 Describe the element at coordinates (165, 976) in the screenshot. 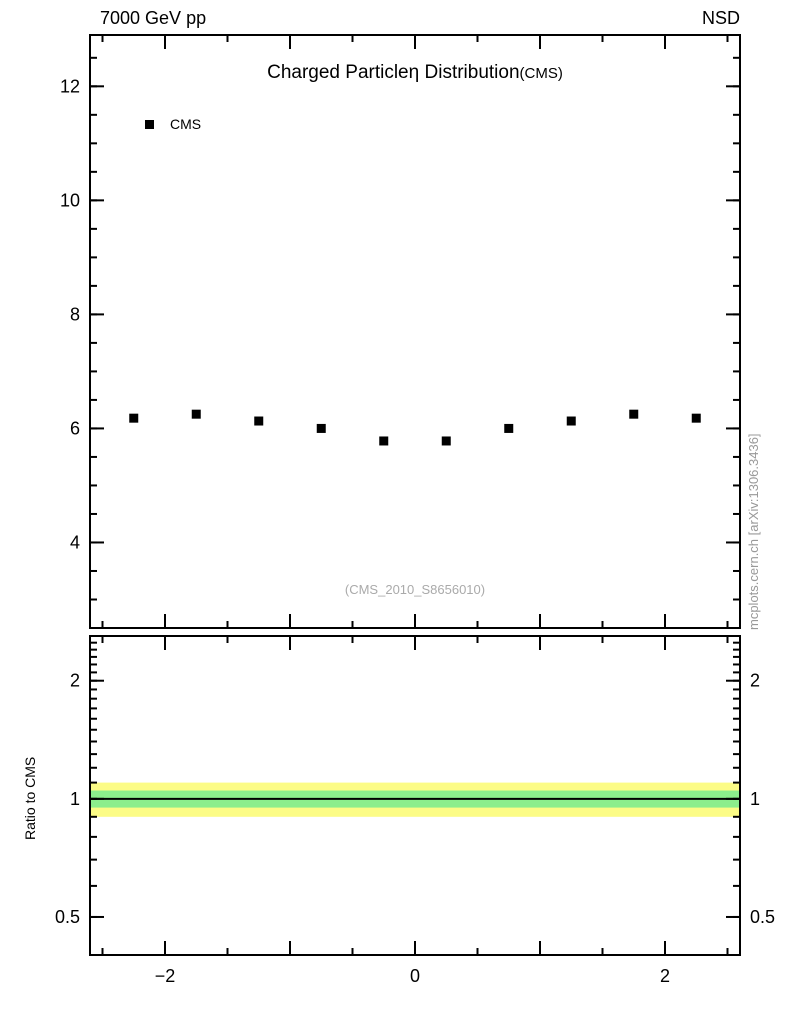

I see `x-axis-tick-label: −2` at that location.